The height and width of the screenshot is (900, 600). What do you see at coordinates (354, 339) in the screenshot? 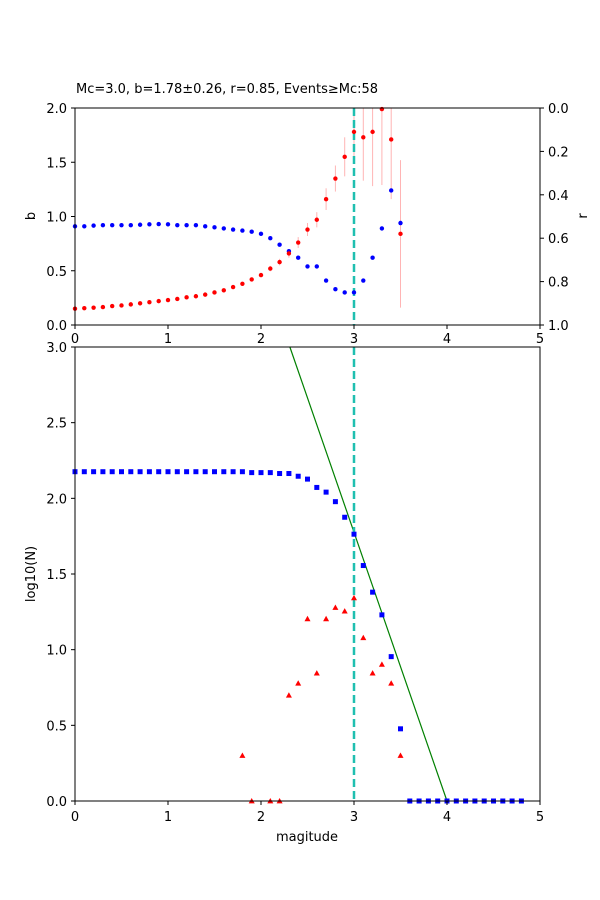
I see `x-tick-label: 3` at bounding box center [354, 339].